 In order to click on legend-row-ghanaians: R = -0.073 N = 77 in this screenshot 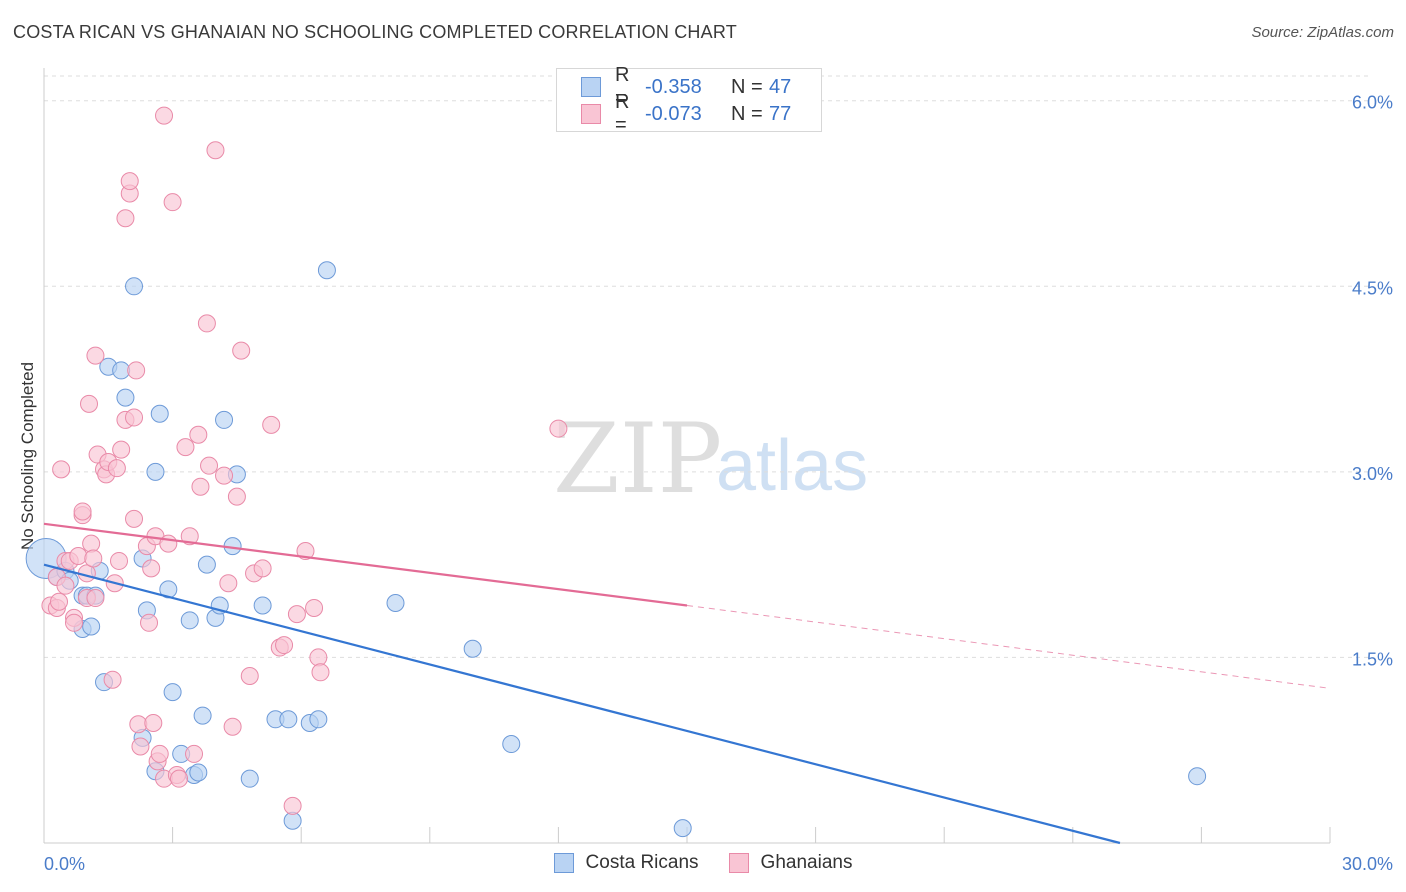, I will do `click(686, 113)`.